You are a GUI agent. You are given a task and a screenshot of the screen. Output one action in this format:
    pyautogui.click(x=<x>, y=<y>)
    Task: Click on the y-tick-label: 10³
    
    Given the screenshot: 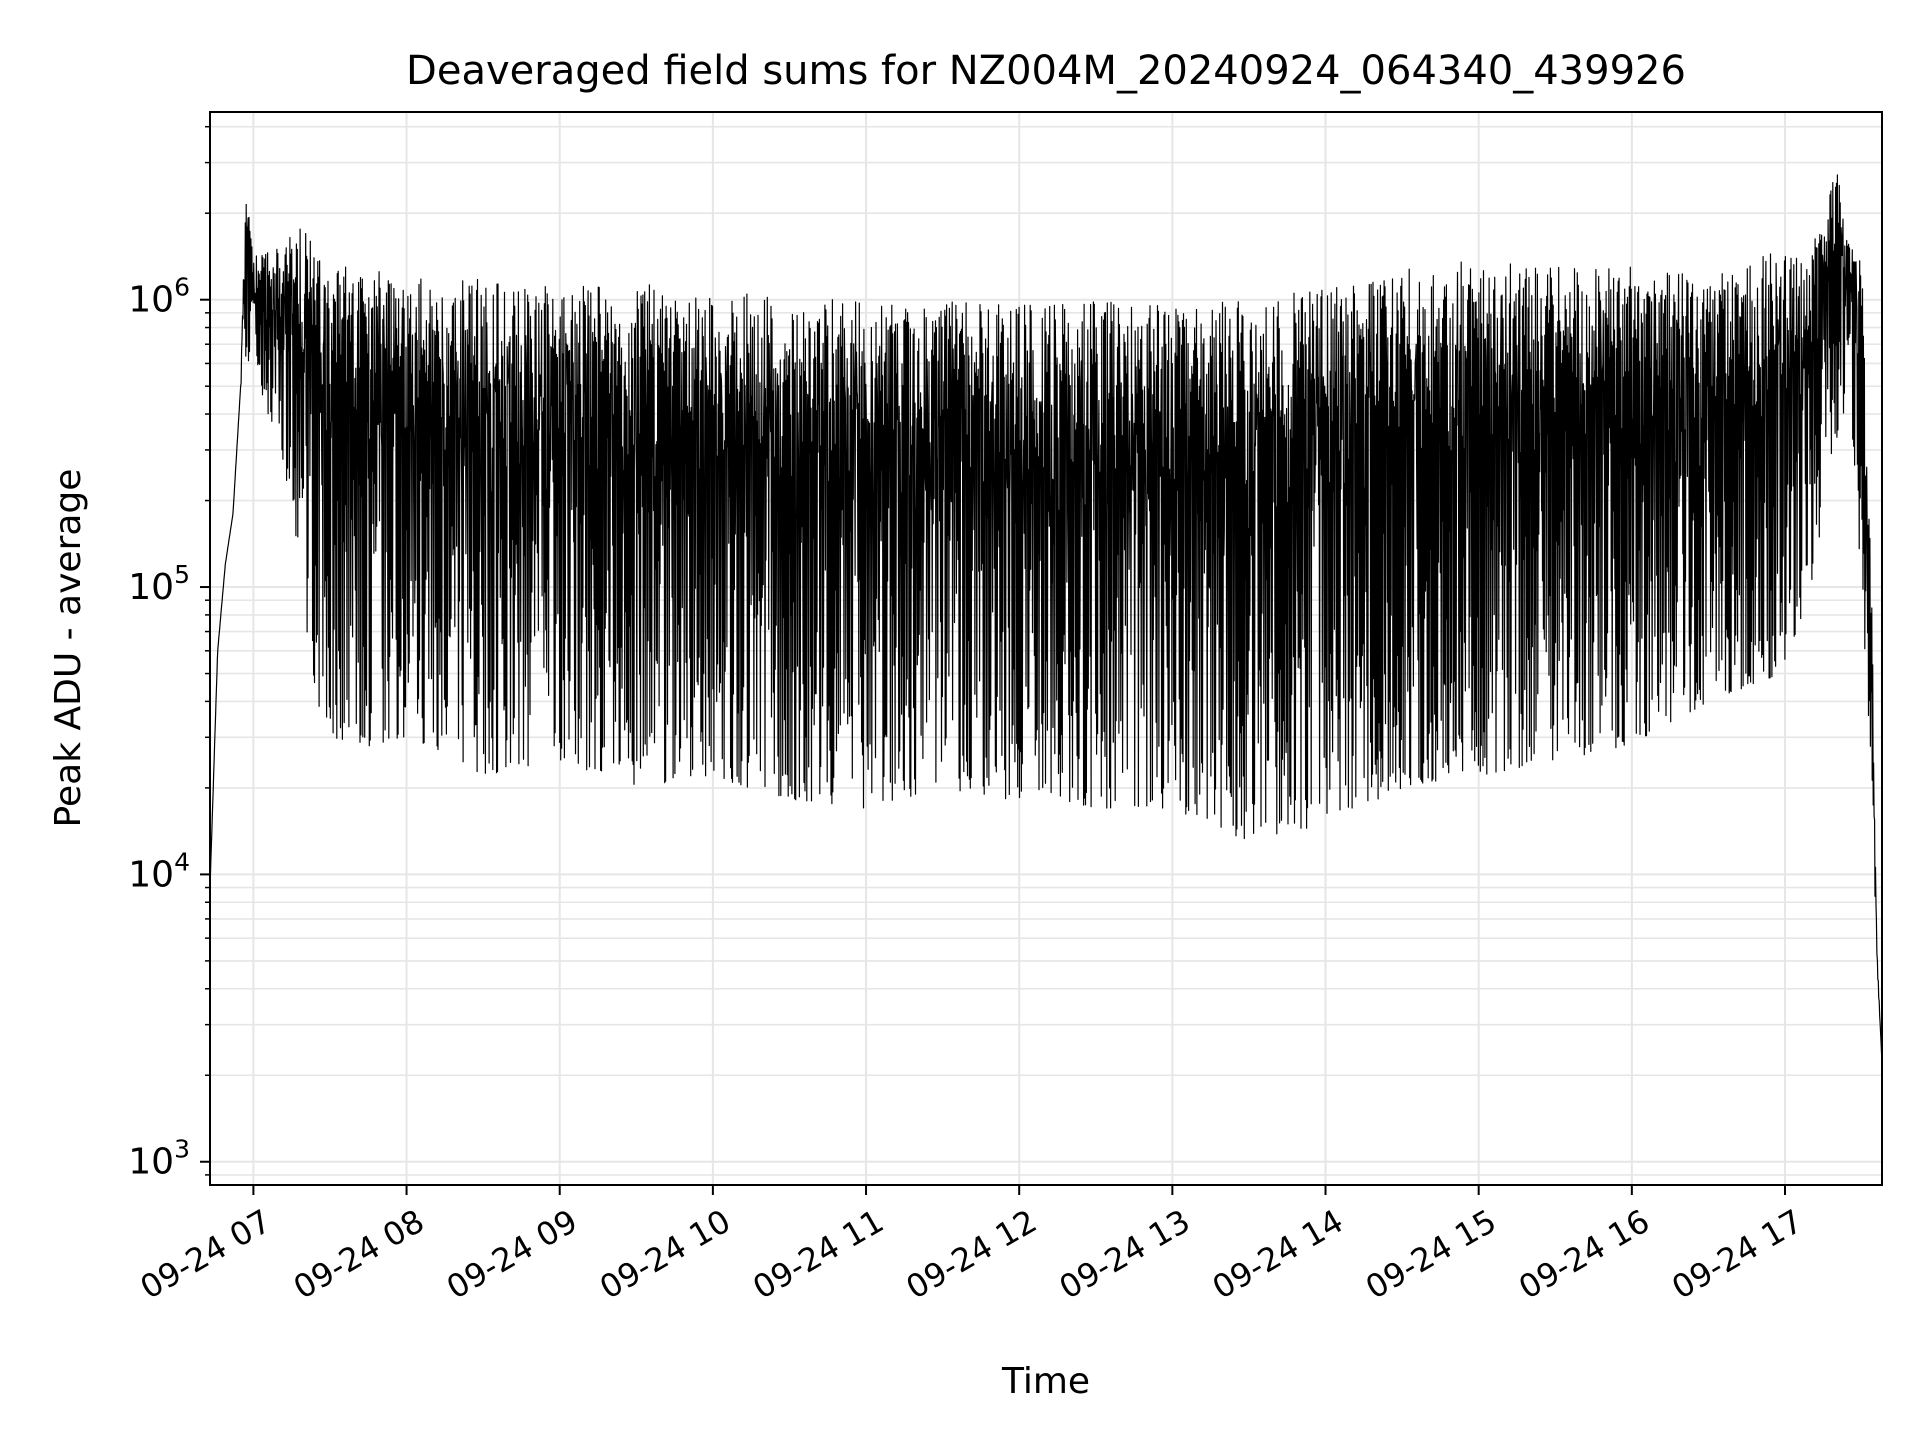 What is the action you would take?
    pyautogui.click(x=159, y=1159)
    